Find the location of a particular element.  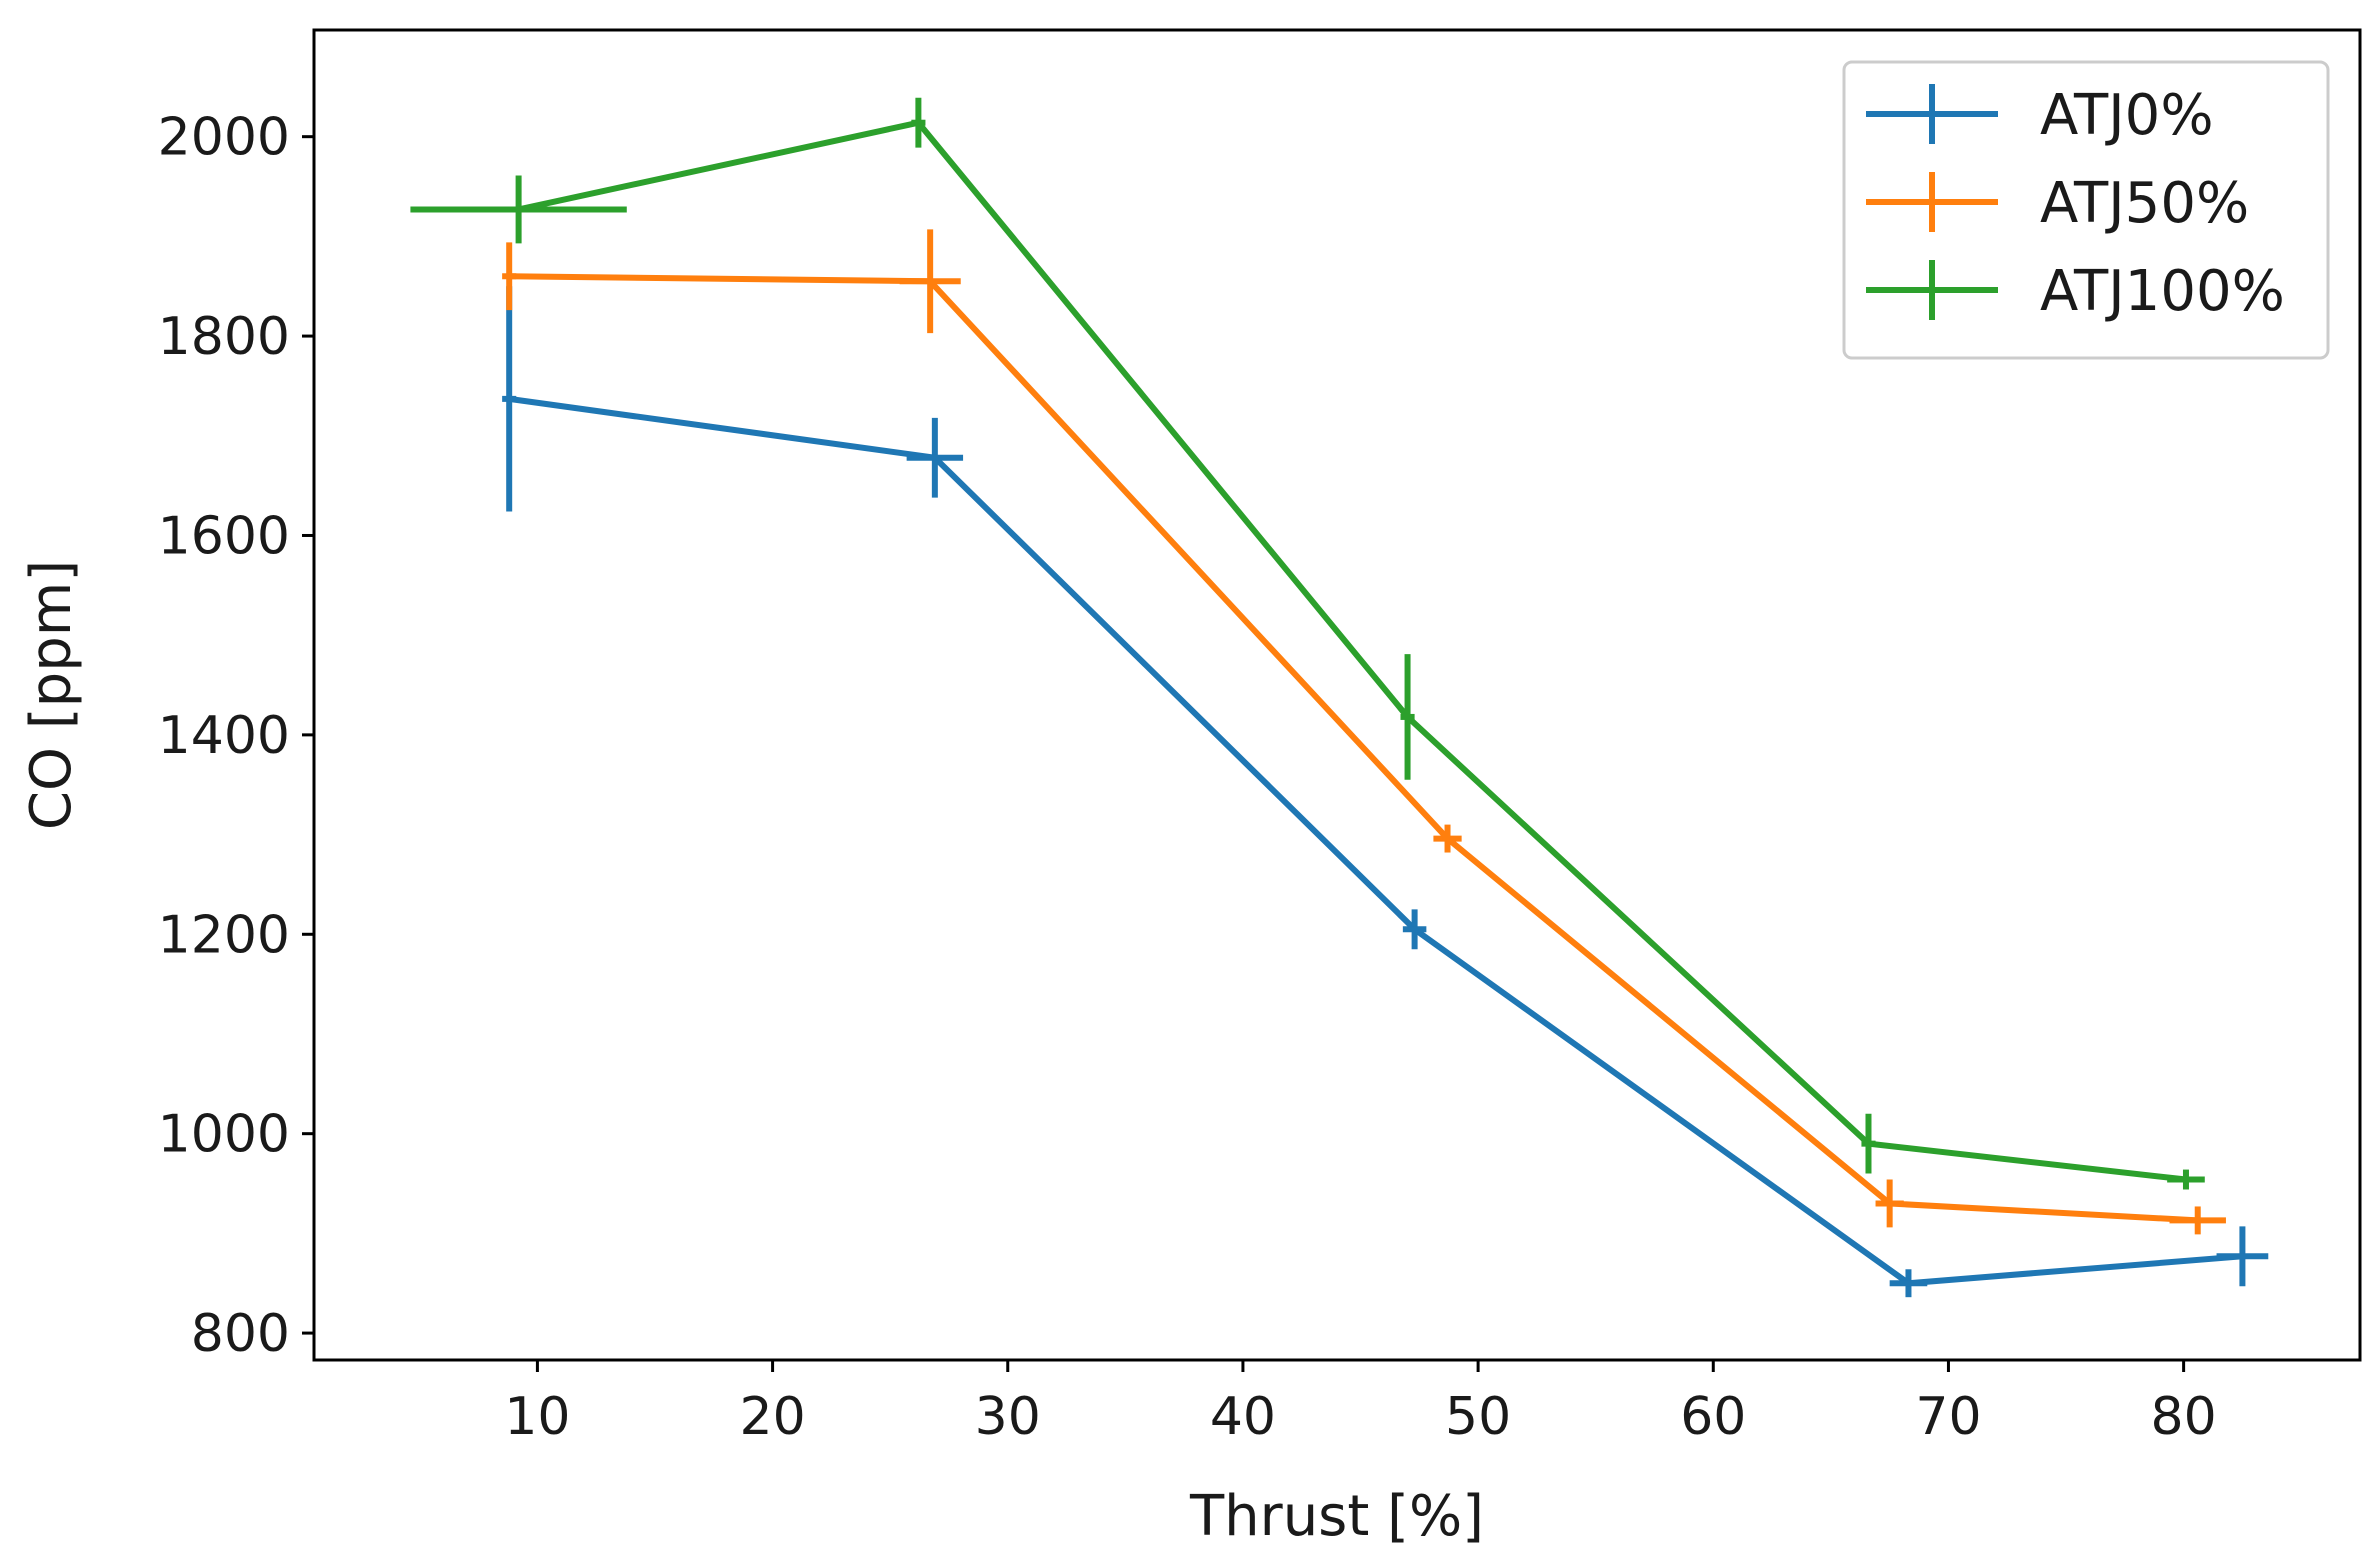

y-tick-label: 1200 is located at coordinates (224, 935).